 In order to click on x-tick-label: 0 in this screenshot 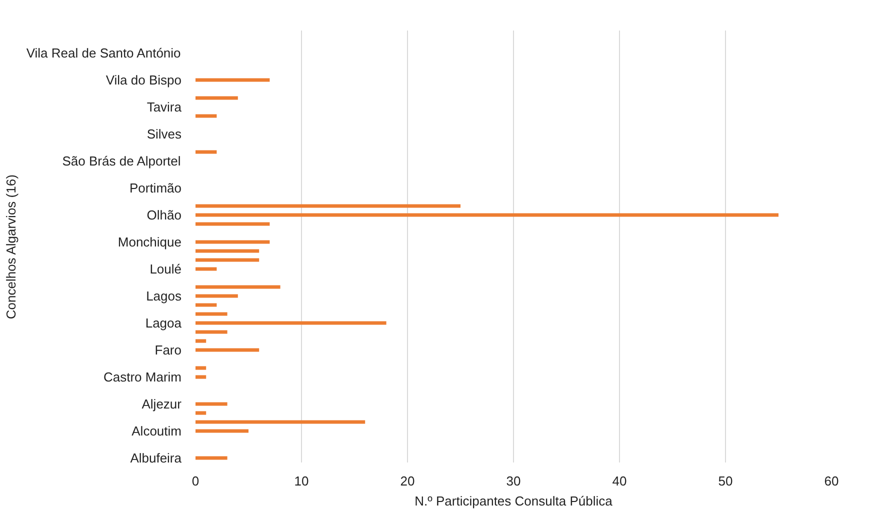, I will do `click(196, 481)`.